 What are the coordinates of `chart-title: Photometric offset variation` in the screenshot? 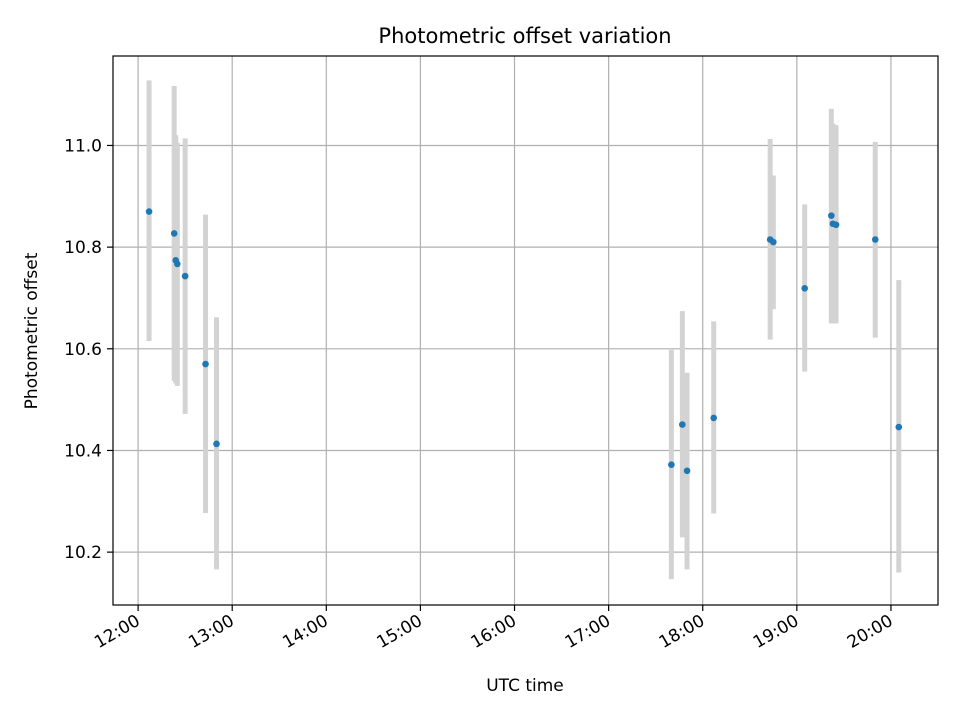 It's located at (524, 36).